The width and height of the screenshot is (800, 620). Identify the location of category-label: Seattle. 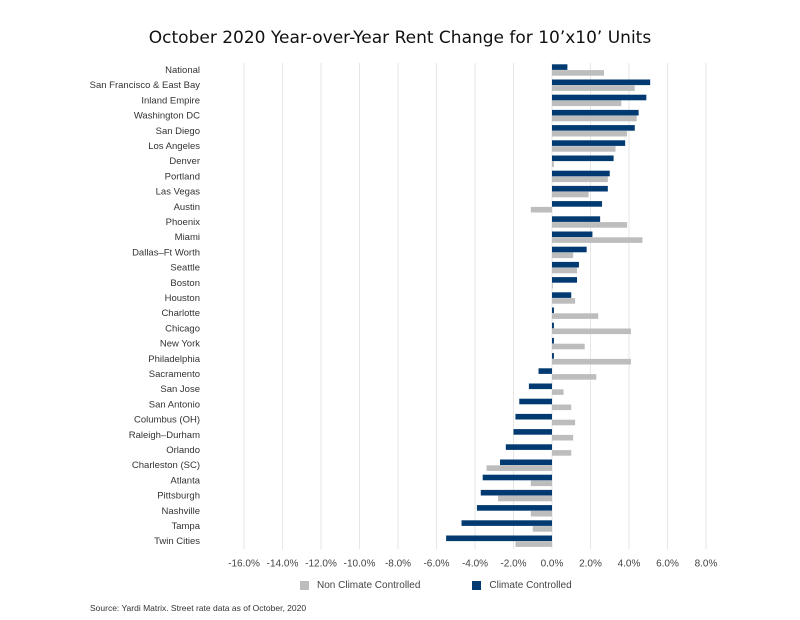
(185, 268).